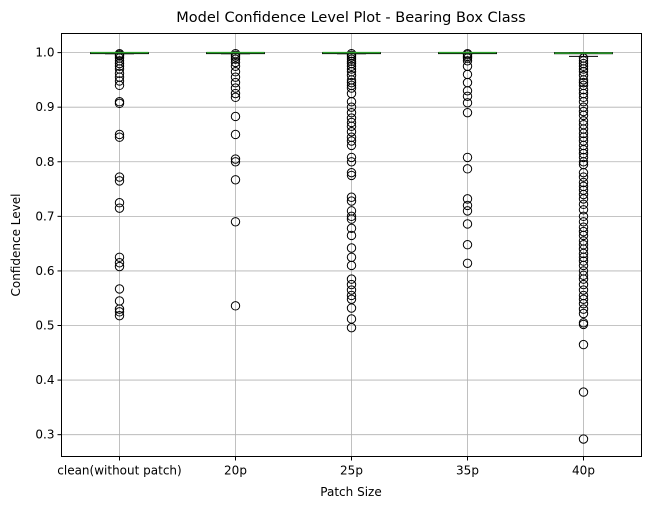 This screenshot has height=509, width=649. What do you see at coordinates (48, 244) in the screenshot?
I see `y-axis-ticks: 0.3 0.4 0.5 0.6 0.7 0.8 0.9 1.0` at bounding box center [48, 244].